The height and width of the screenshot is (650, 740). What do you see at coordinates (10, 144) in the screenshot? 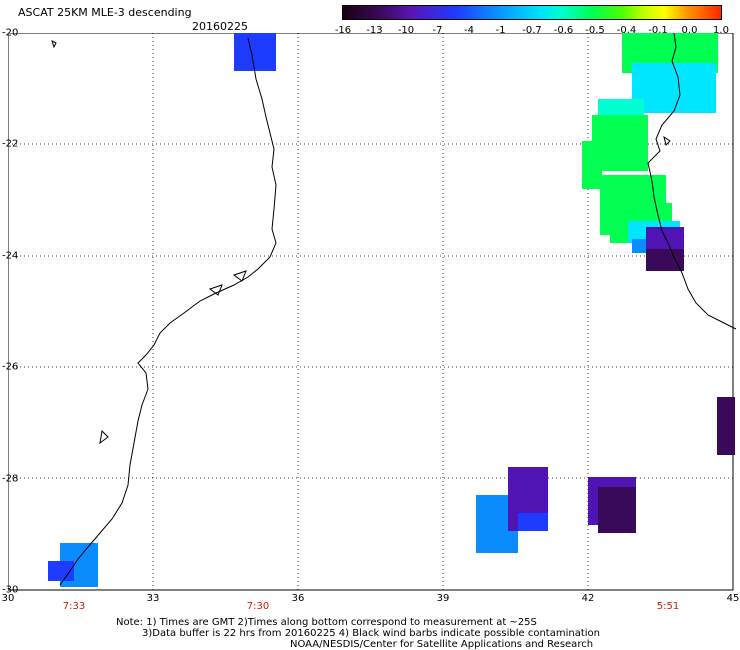
I see `y-tick-label: -22` at bounding box center [10, 144].